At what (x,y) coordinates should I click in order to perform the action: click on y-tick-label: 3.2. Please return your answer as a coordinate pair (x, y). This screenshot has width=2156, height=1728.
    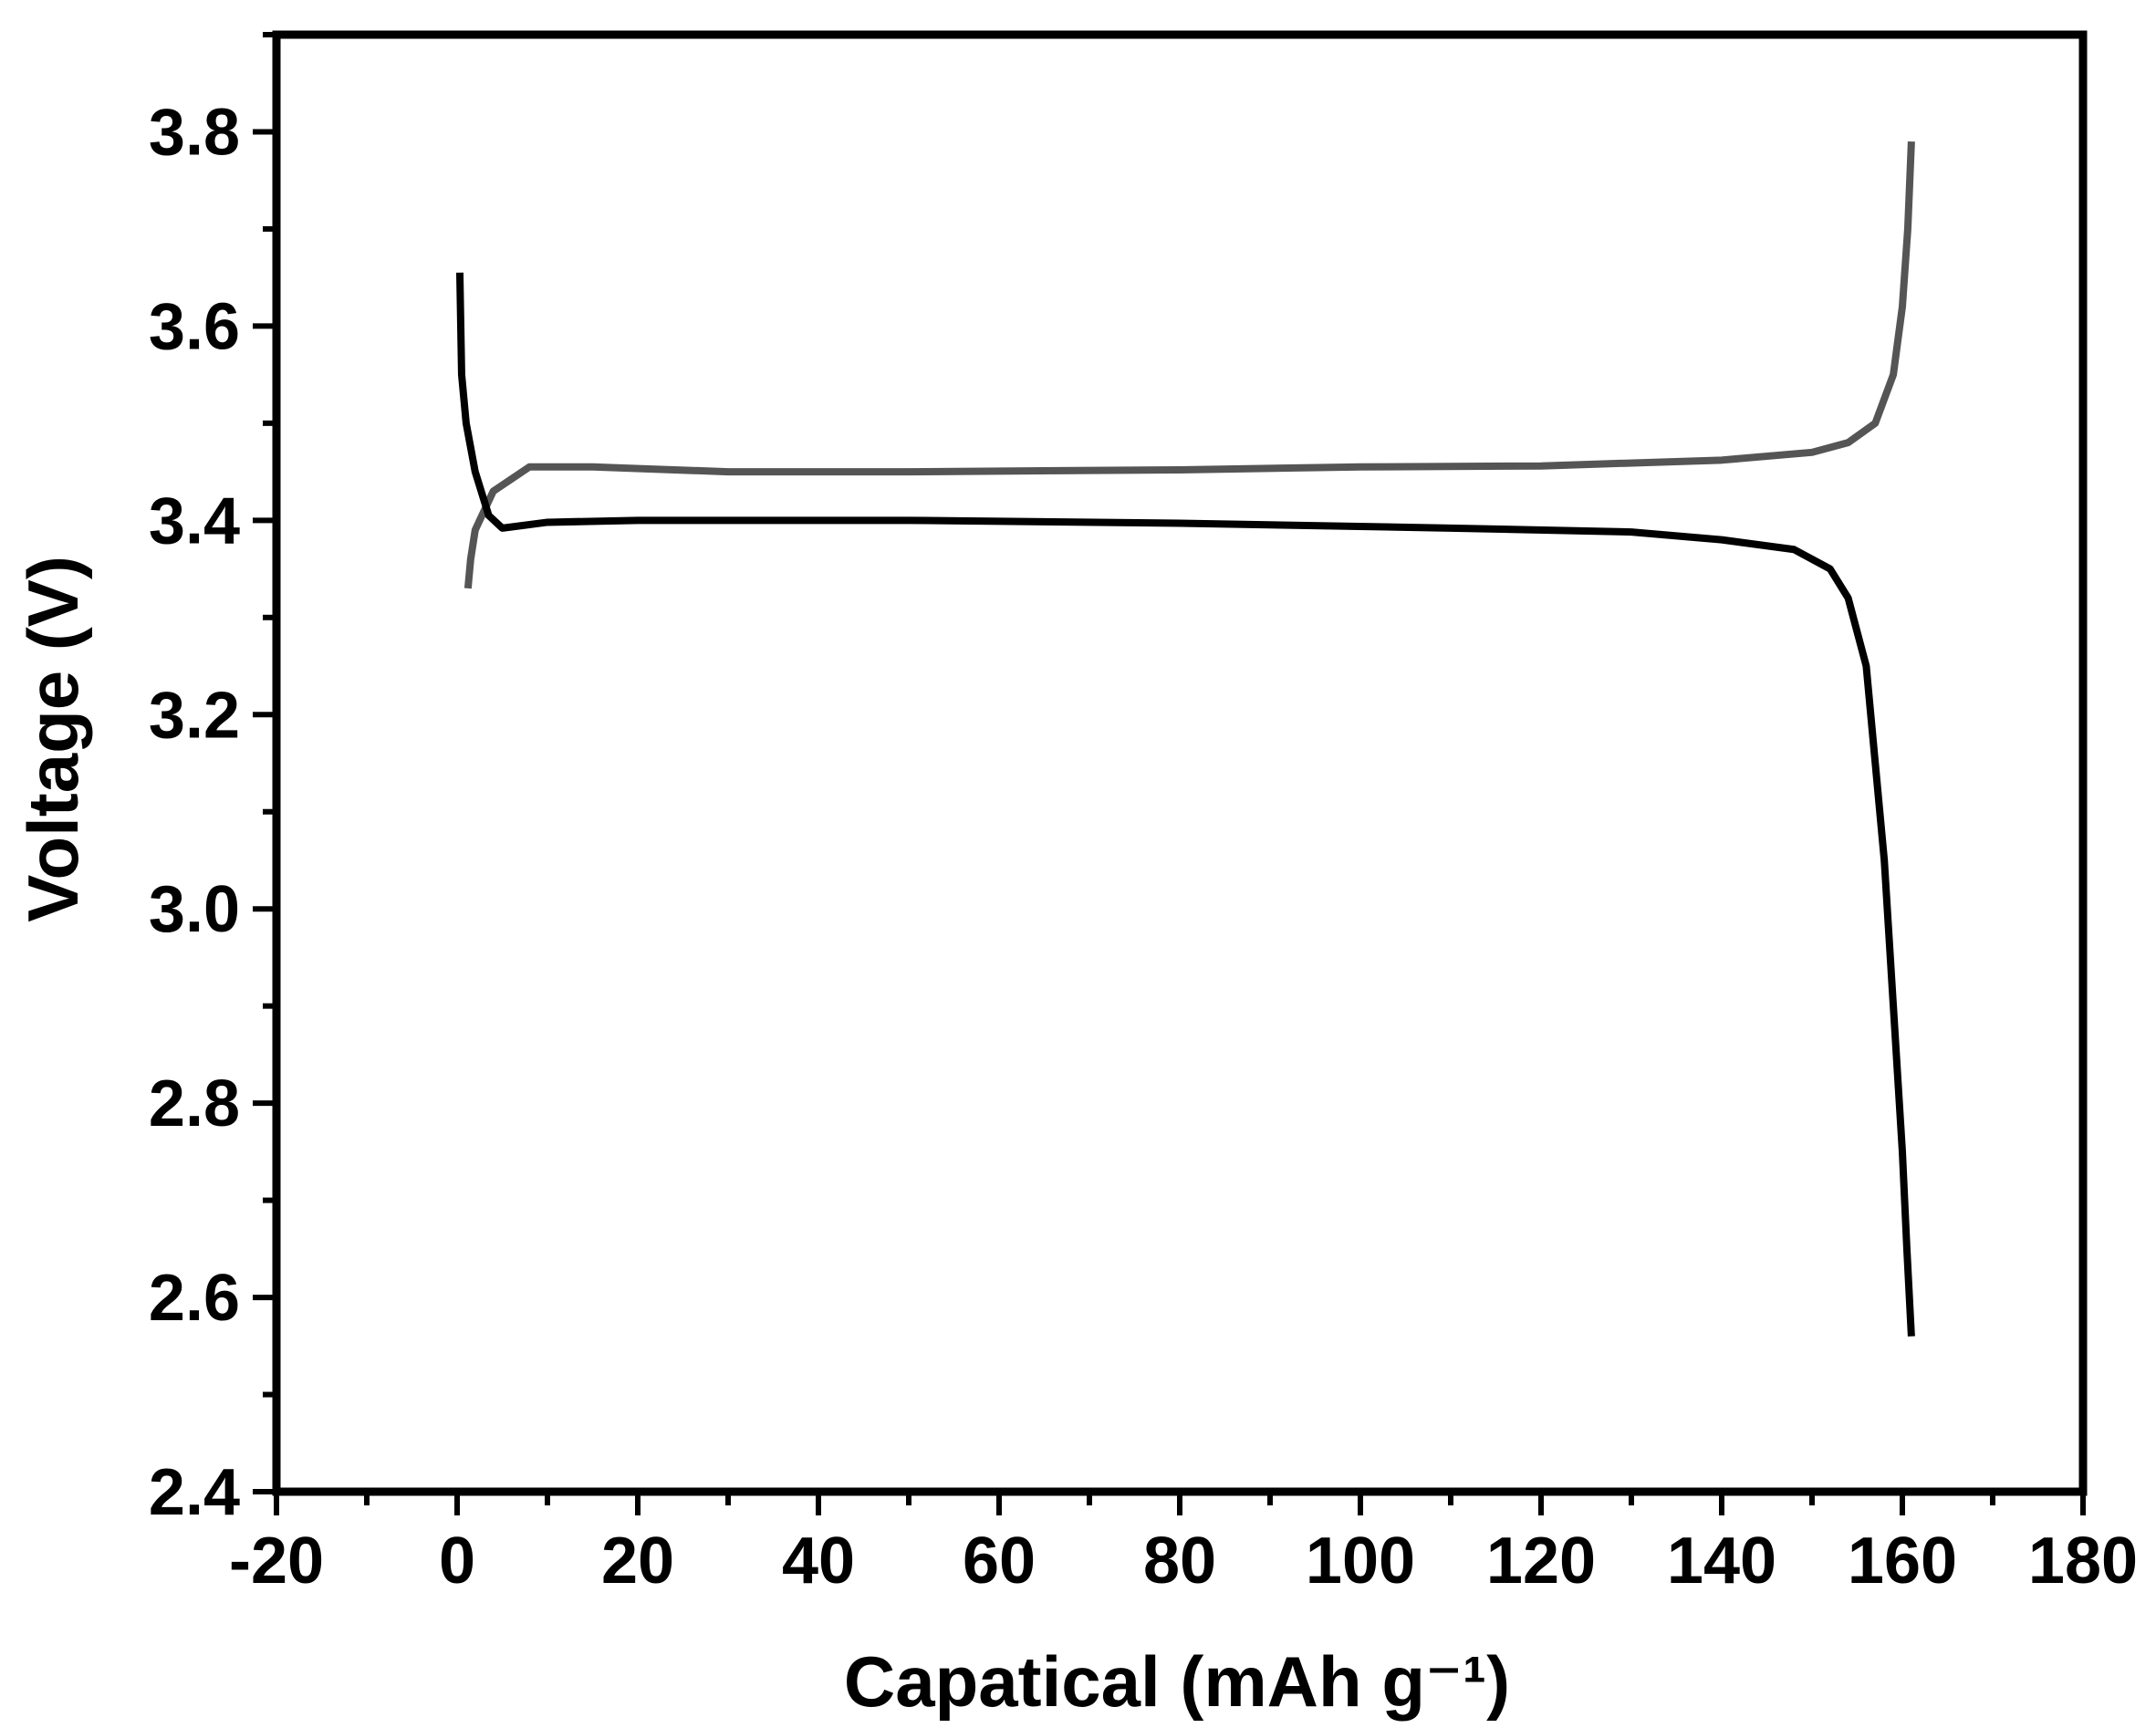
    Looking at the image, I should click on (195, 715).